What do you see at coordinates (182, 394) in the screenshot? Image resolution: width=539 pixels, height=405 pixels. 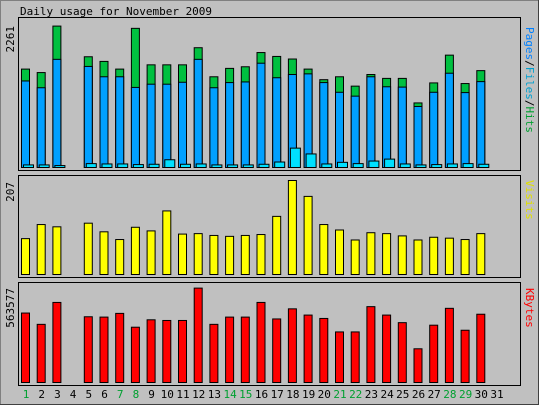 I see `x-tick-label-11: 11` at bounding box center [182, 394].